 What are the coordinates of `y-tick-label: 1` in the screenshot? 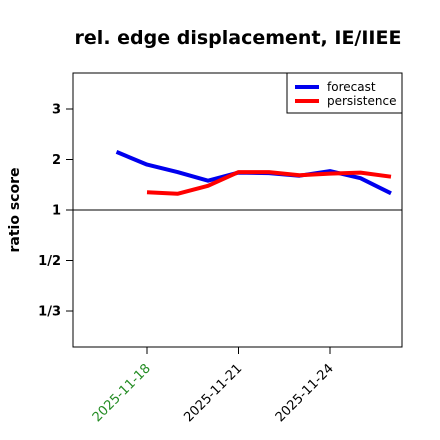 It's located at (56, 211).